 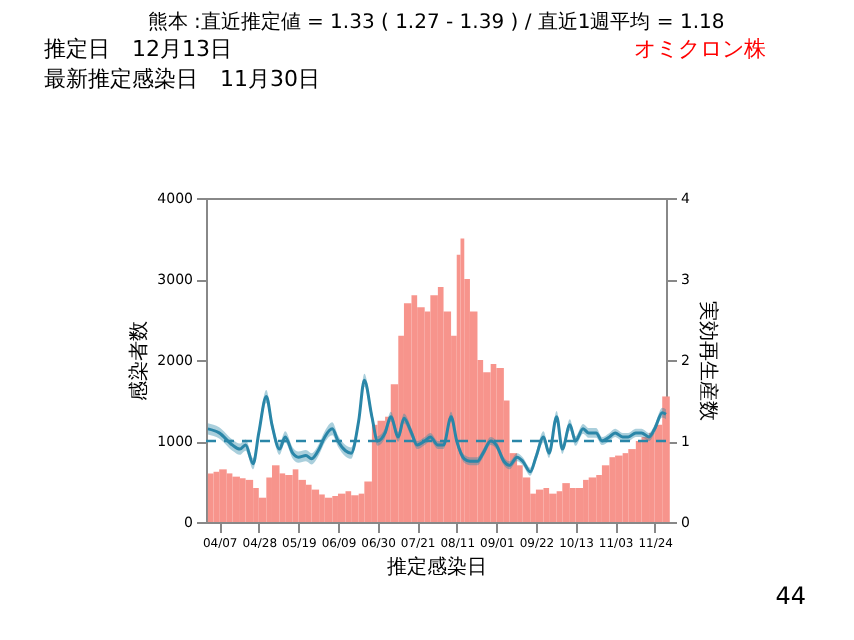 I want to click on text: オミクロン株, so click(x=700, y=49).